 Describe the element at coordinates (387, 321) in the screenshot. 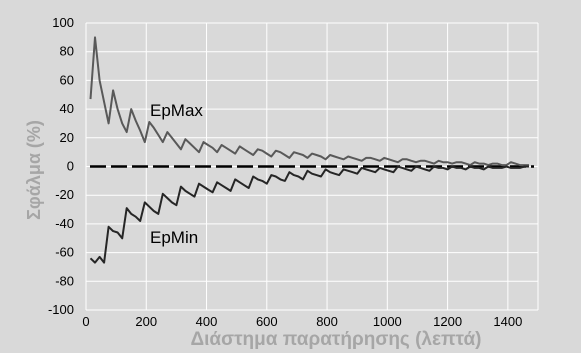

I see `x-tick-label: 1000` at that location.